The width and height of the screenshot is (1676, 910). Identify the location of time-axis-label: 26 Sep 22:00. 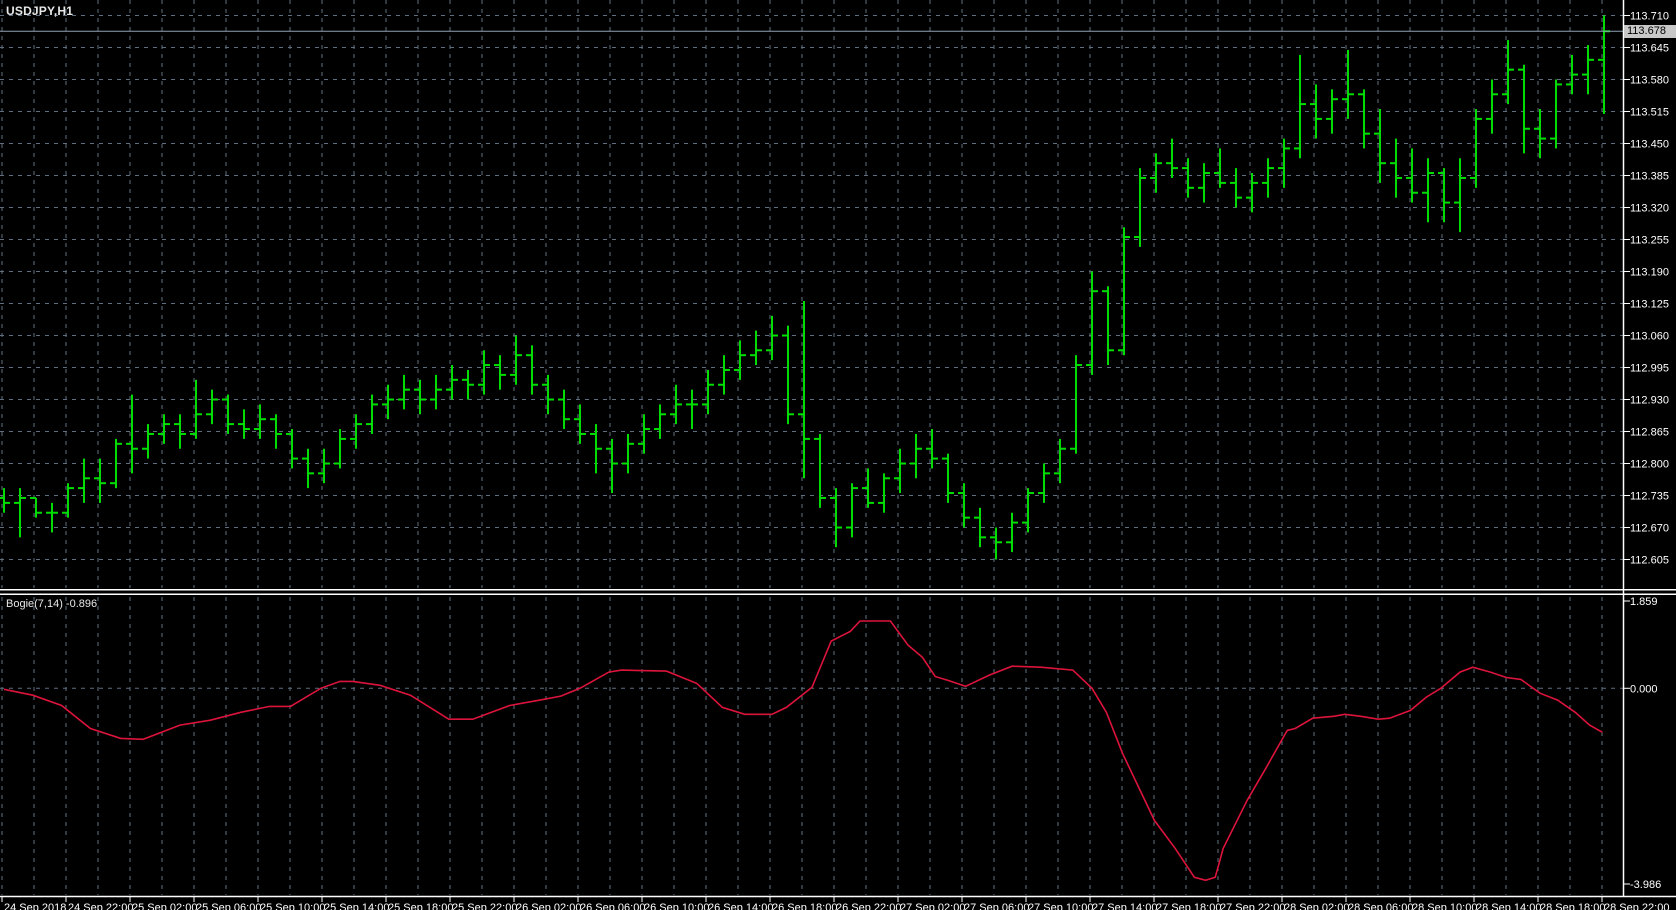
(868, 906).